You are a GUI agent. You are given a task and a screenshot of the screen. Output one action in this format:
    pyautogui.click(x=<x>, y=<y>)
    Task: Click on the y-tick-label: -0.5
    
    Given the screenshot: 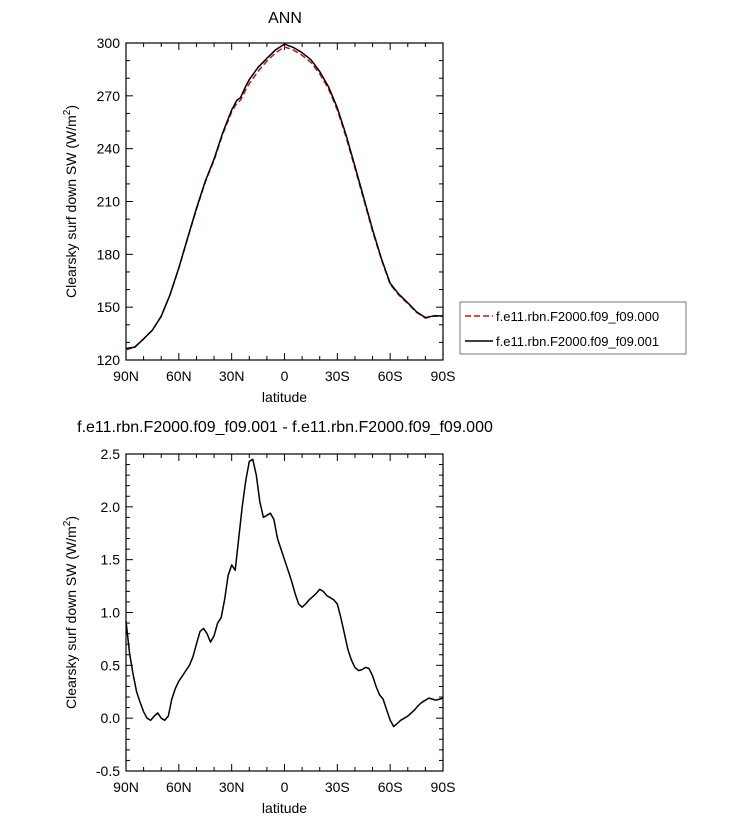 What is the action you would take?
    pyautogui.click(x=108, y=771)
    